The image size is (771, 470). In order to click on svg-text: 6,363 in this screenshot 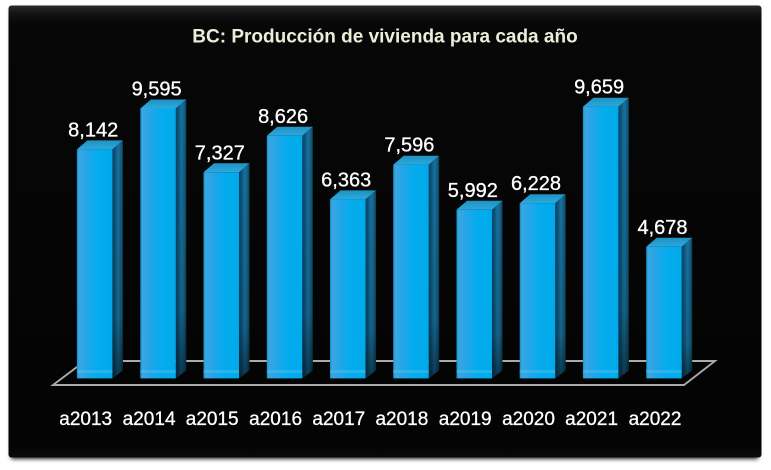, I will do `click(346, 180)`.